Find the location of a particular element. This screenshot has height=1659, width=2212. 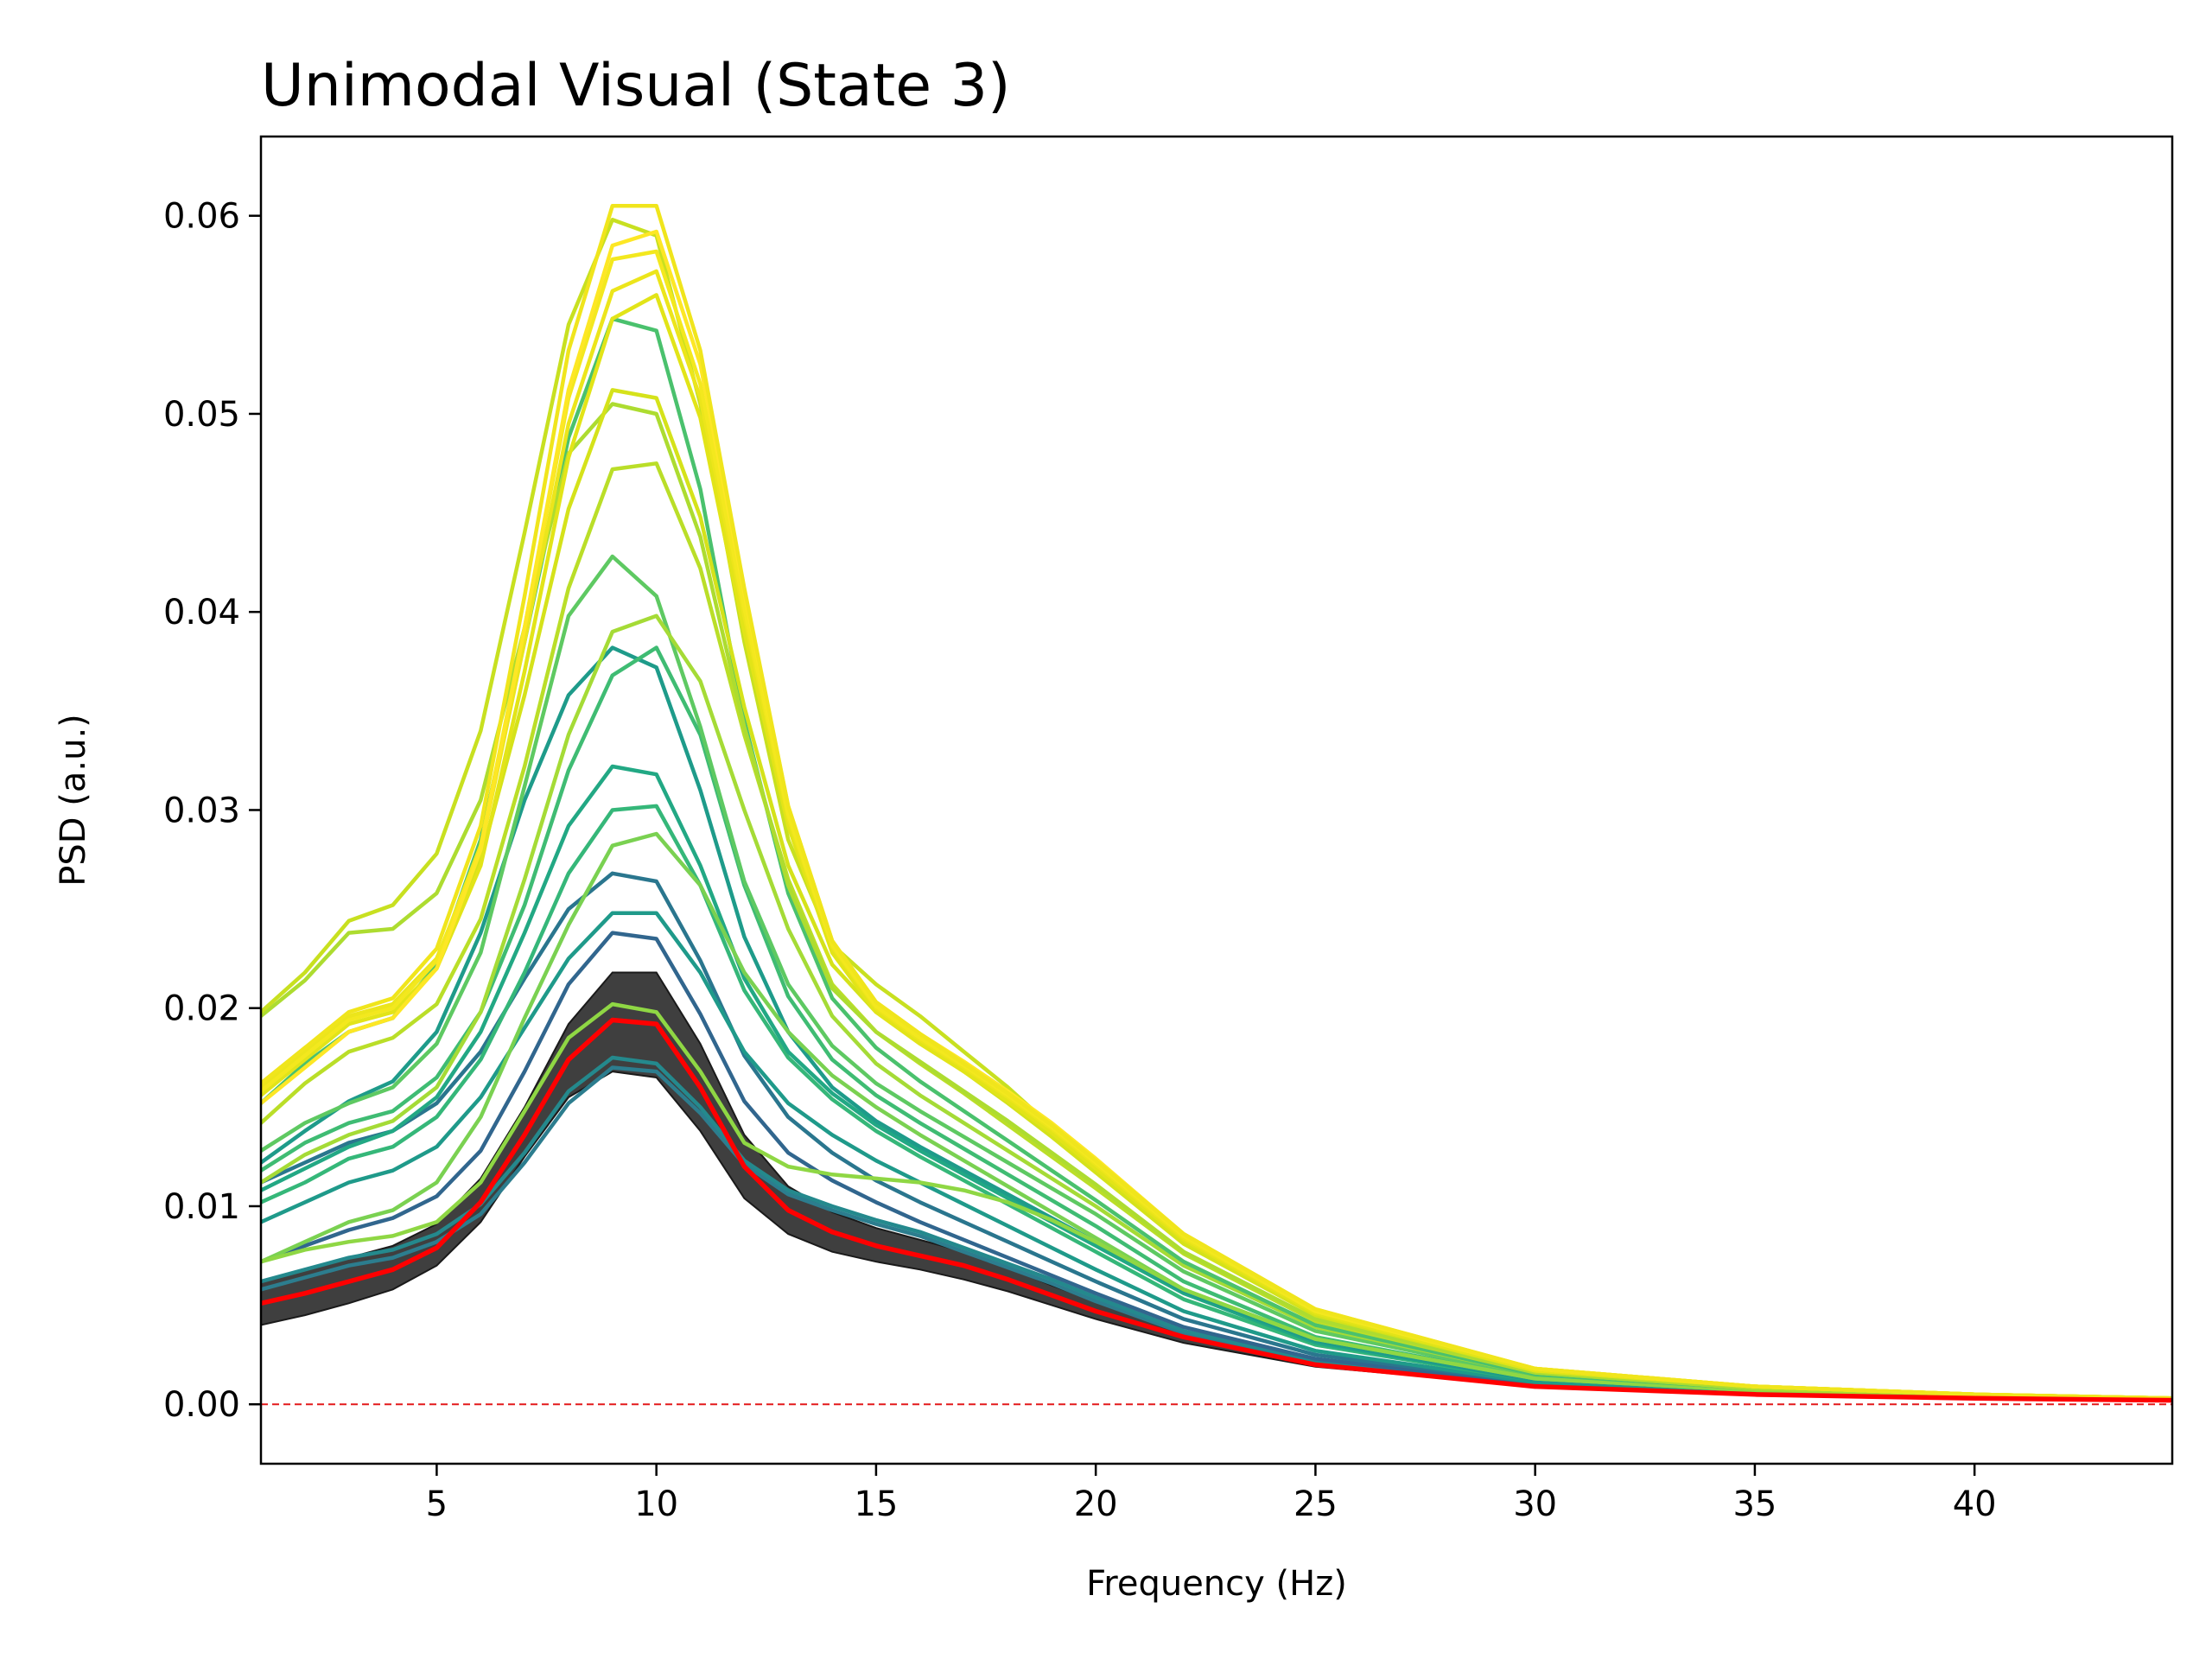

y-axis: 0.00 0.01 0.02 0.03 0.04 0.05 0.06 is located at coordinates (212, 811).